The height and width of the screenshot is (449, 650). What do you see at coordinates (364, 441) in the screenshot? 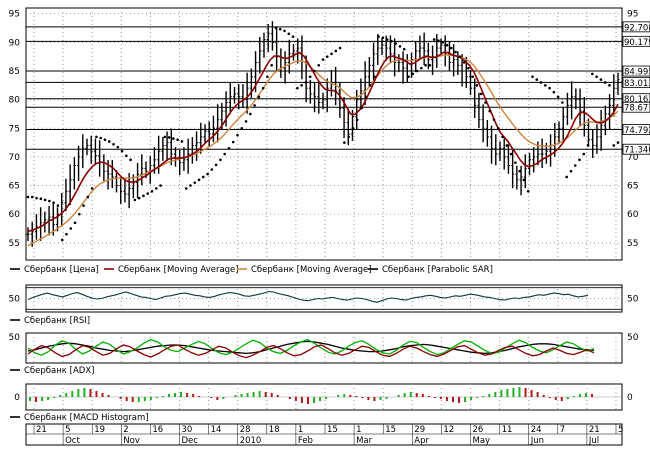
I see `x-month-label: Mar` at bounding box center [364, 441].